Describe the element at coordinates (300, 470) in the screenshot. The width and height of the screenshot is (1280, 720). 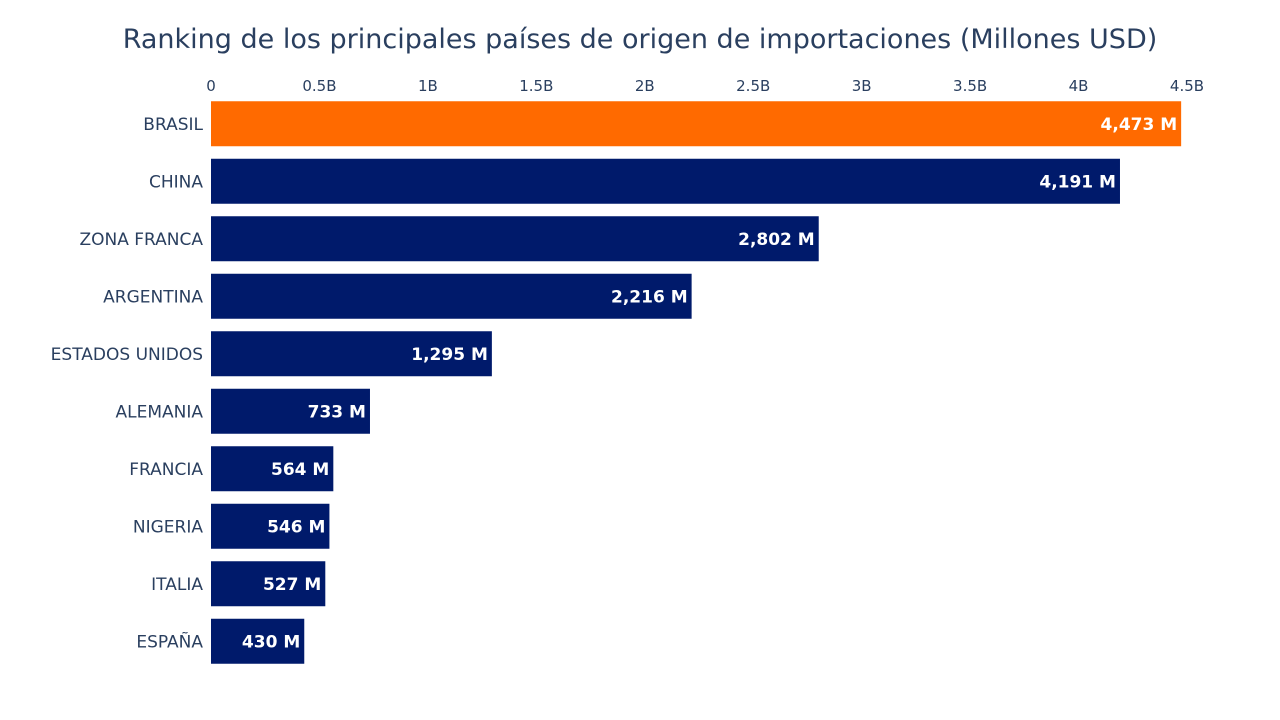
I see `bar-value-label: 564 M` at that location.